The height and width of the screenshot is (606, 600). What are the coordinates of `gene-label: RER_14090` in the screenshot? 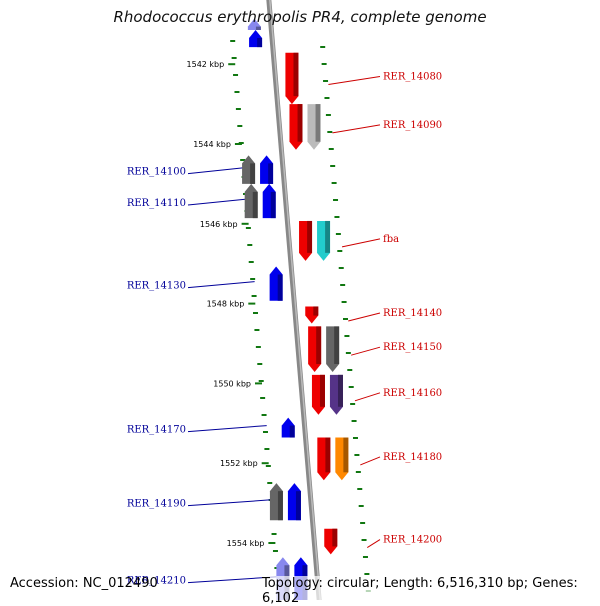 It's located at (412, 125).